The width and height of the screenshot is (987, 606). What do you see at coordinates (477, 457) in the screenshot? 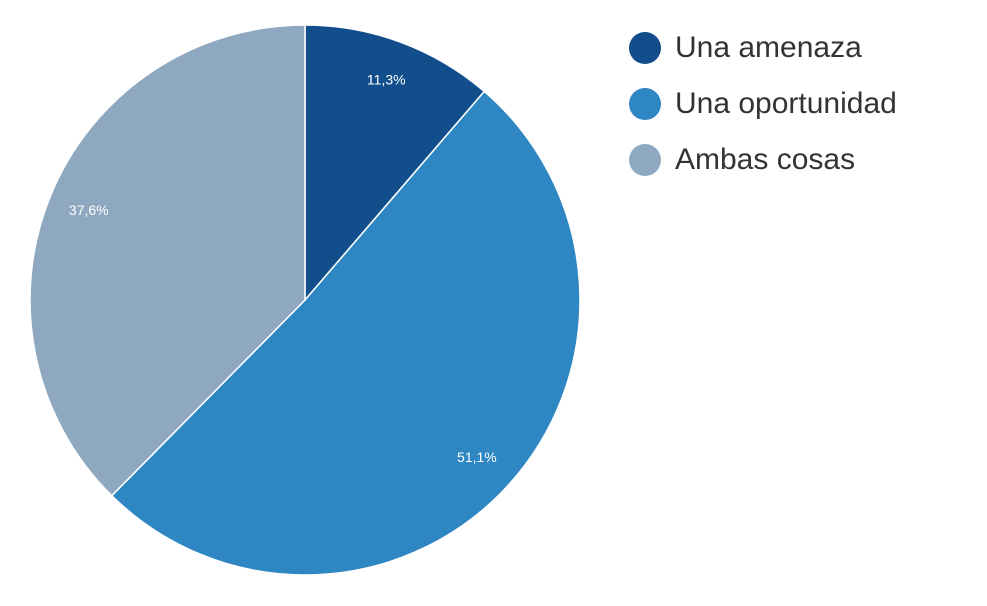
I see `value-label: 51,1%` at bounding box center [477, 457].